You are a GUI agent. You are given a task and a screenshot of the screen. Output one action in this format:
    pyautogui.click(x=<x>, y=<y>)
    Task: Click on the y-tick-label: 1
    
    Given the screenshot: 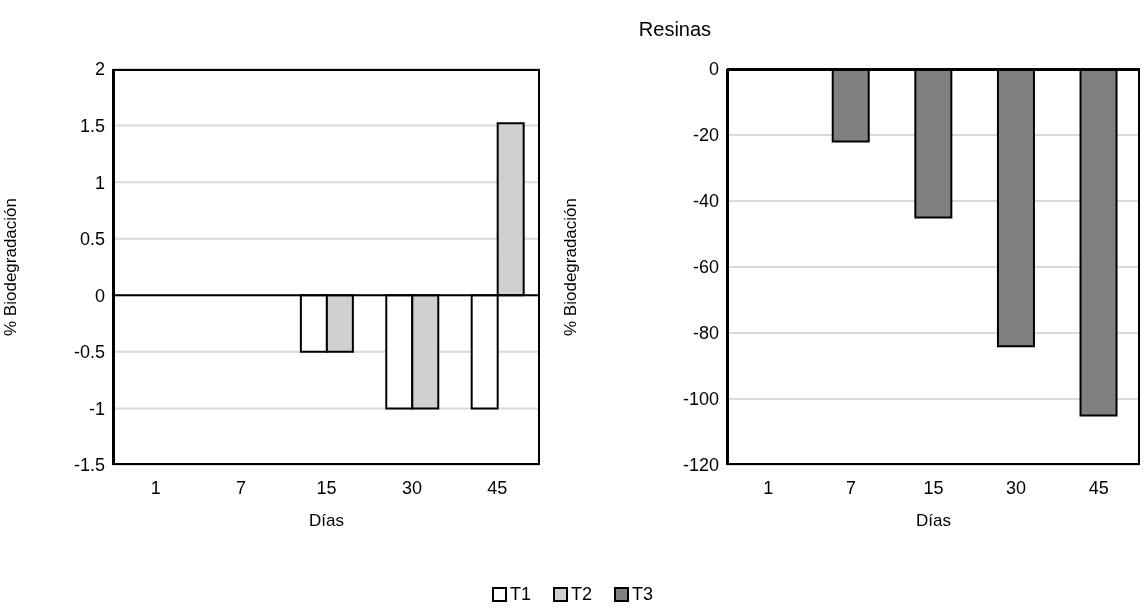 What is the action you would take?
    pyautogui.click(x=99, y=182)
    